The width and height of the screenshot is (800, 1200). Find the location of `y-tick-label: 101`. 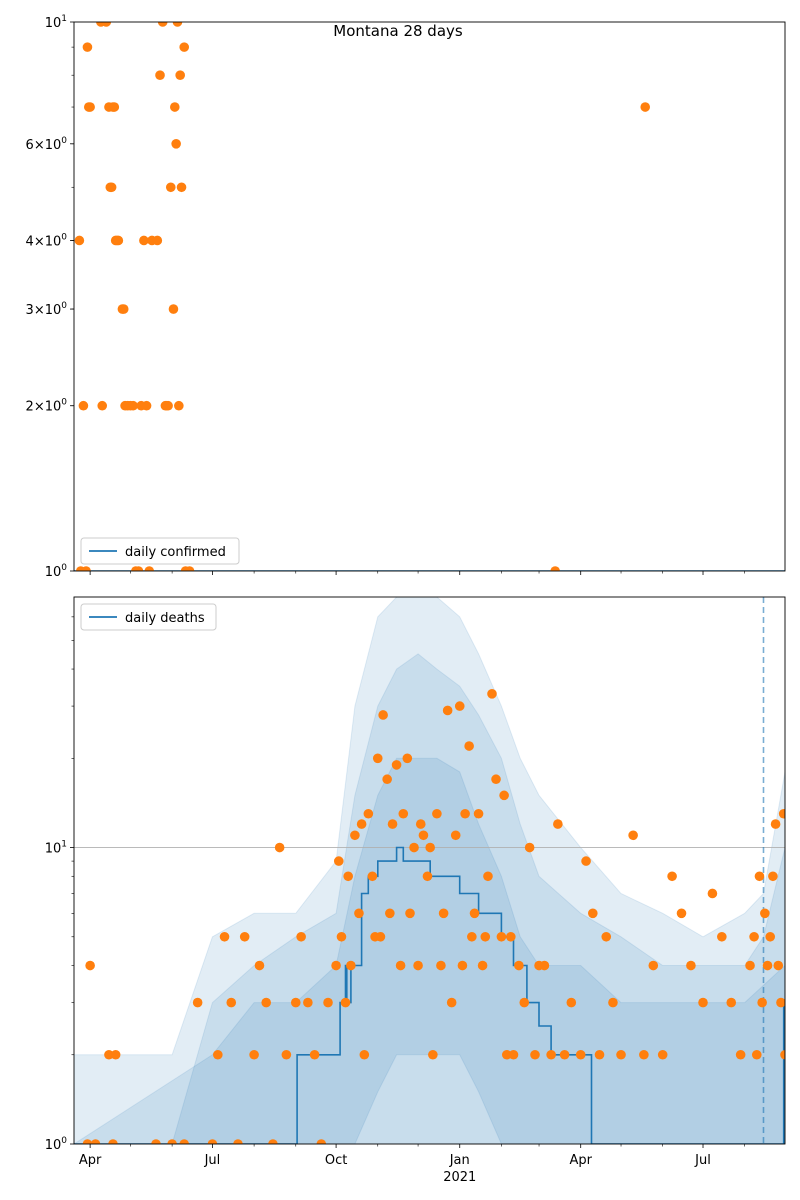

y-tick-label: 101 is located at coordinates (56, 848).